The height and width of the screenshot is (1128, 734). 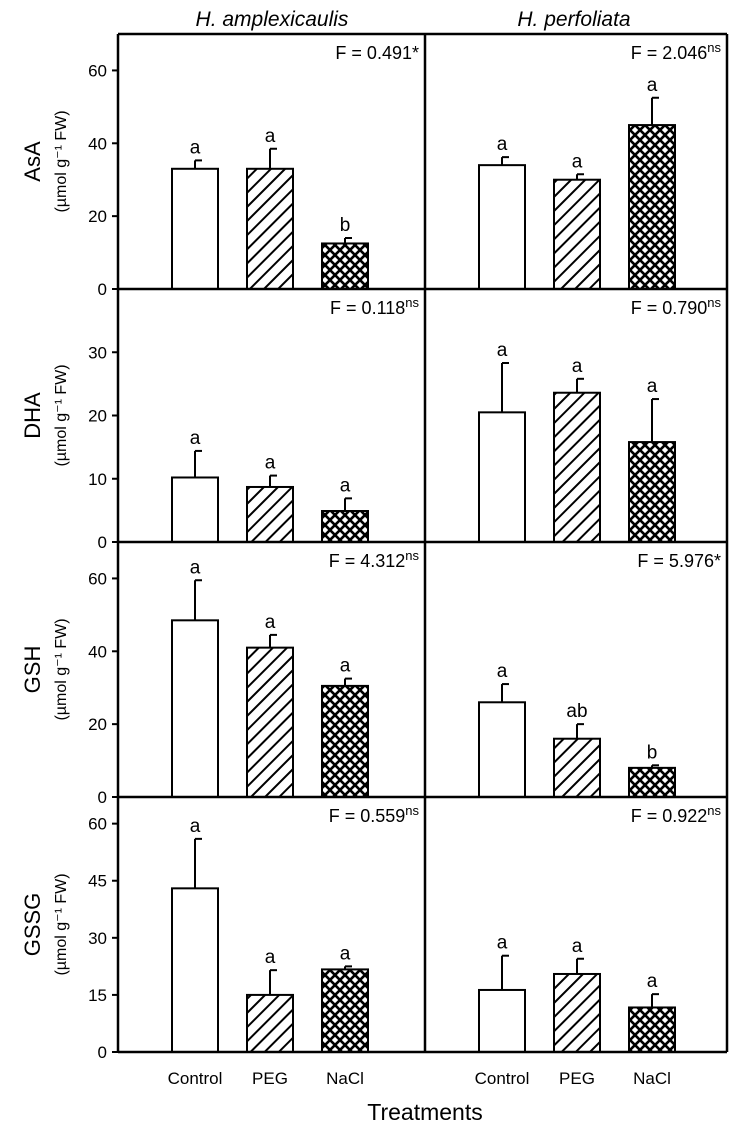 What do you see at coordinates (97, 479) in the screenshot?
I see `y-tick-label: 10` at bounding box center [97, 479].